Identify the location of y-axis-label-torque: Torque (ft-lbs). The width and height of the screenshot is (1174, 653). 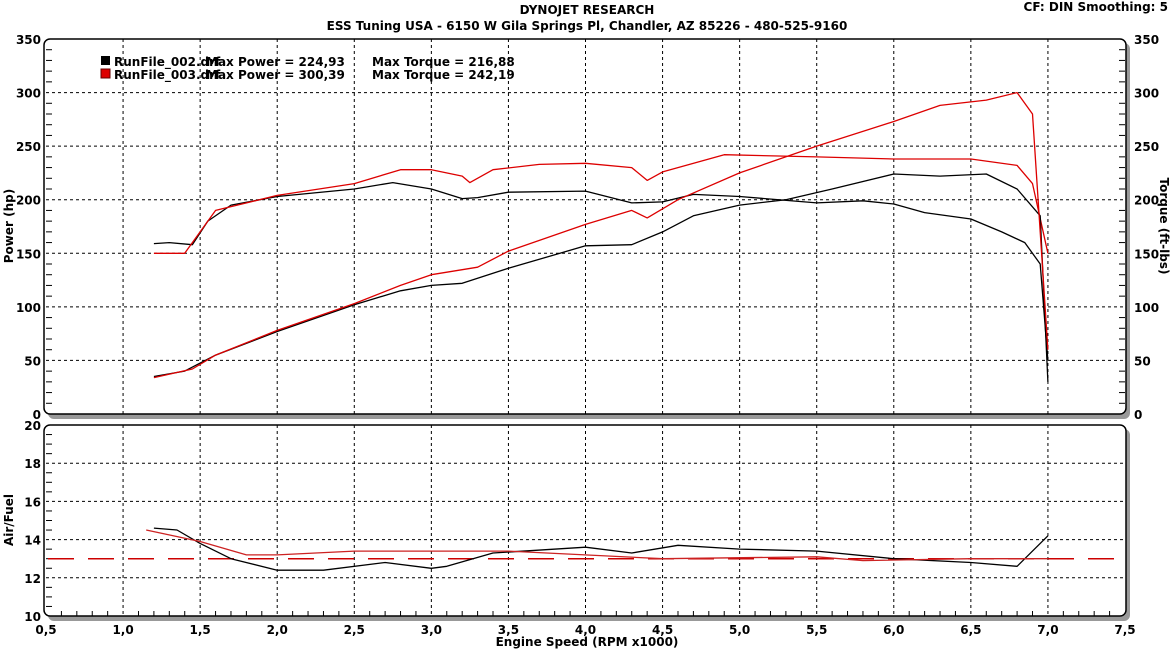
(1164, 226).